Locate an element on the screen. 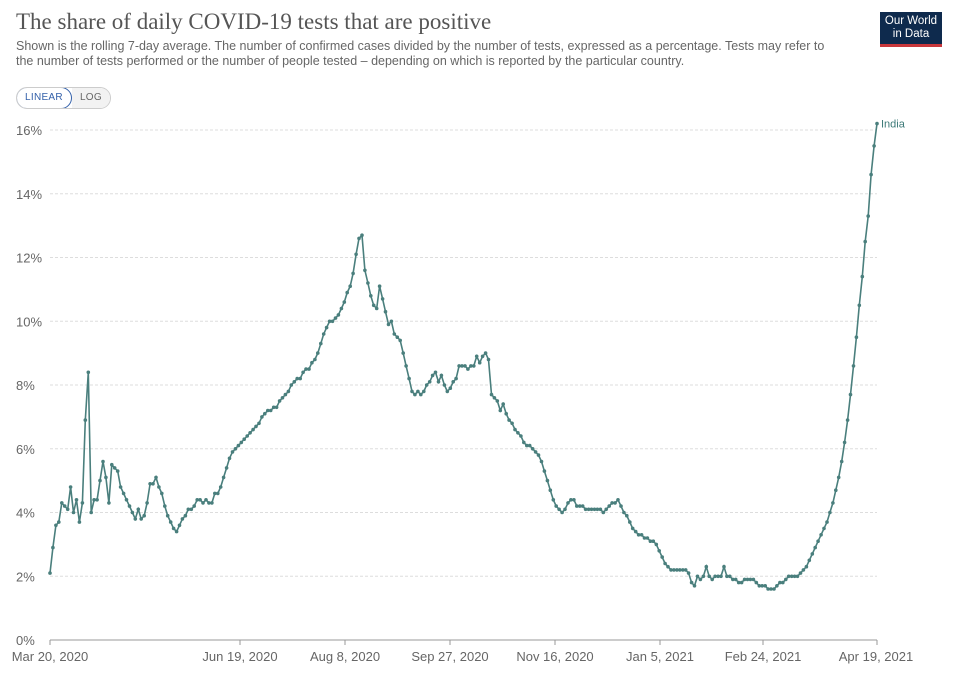 The image size is (960, 673). log-scale-button: LOG is located at coordinates (90, 98).